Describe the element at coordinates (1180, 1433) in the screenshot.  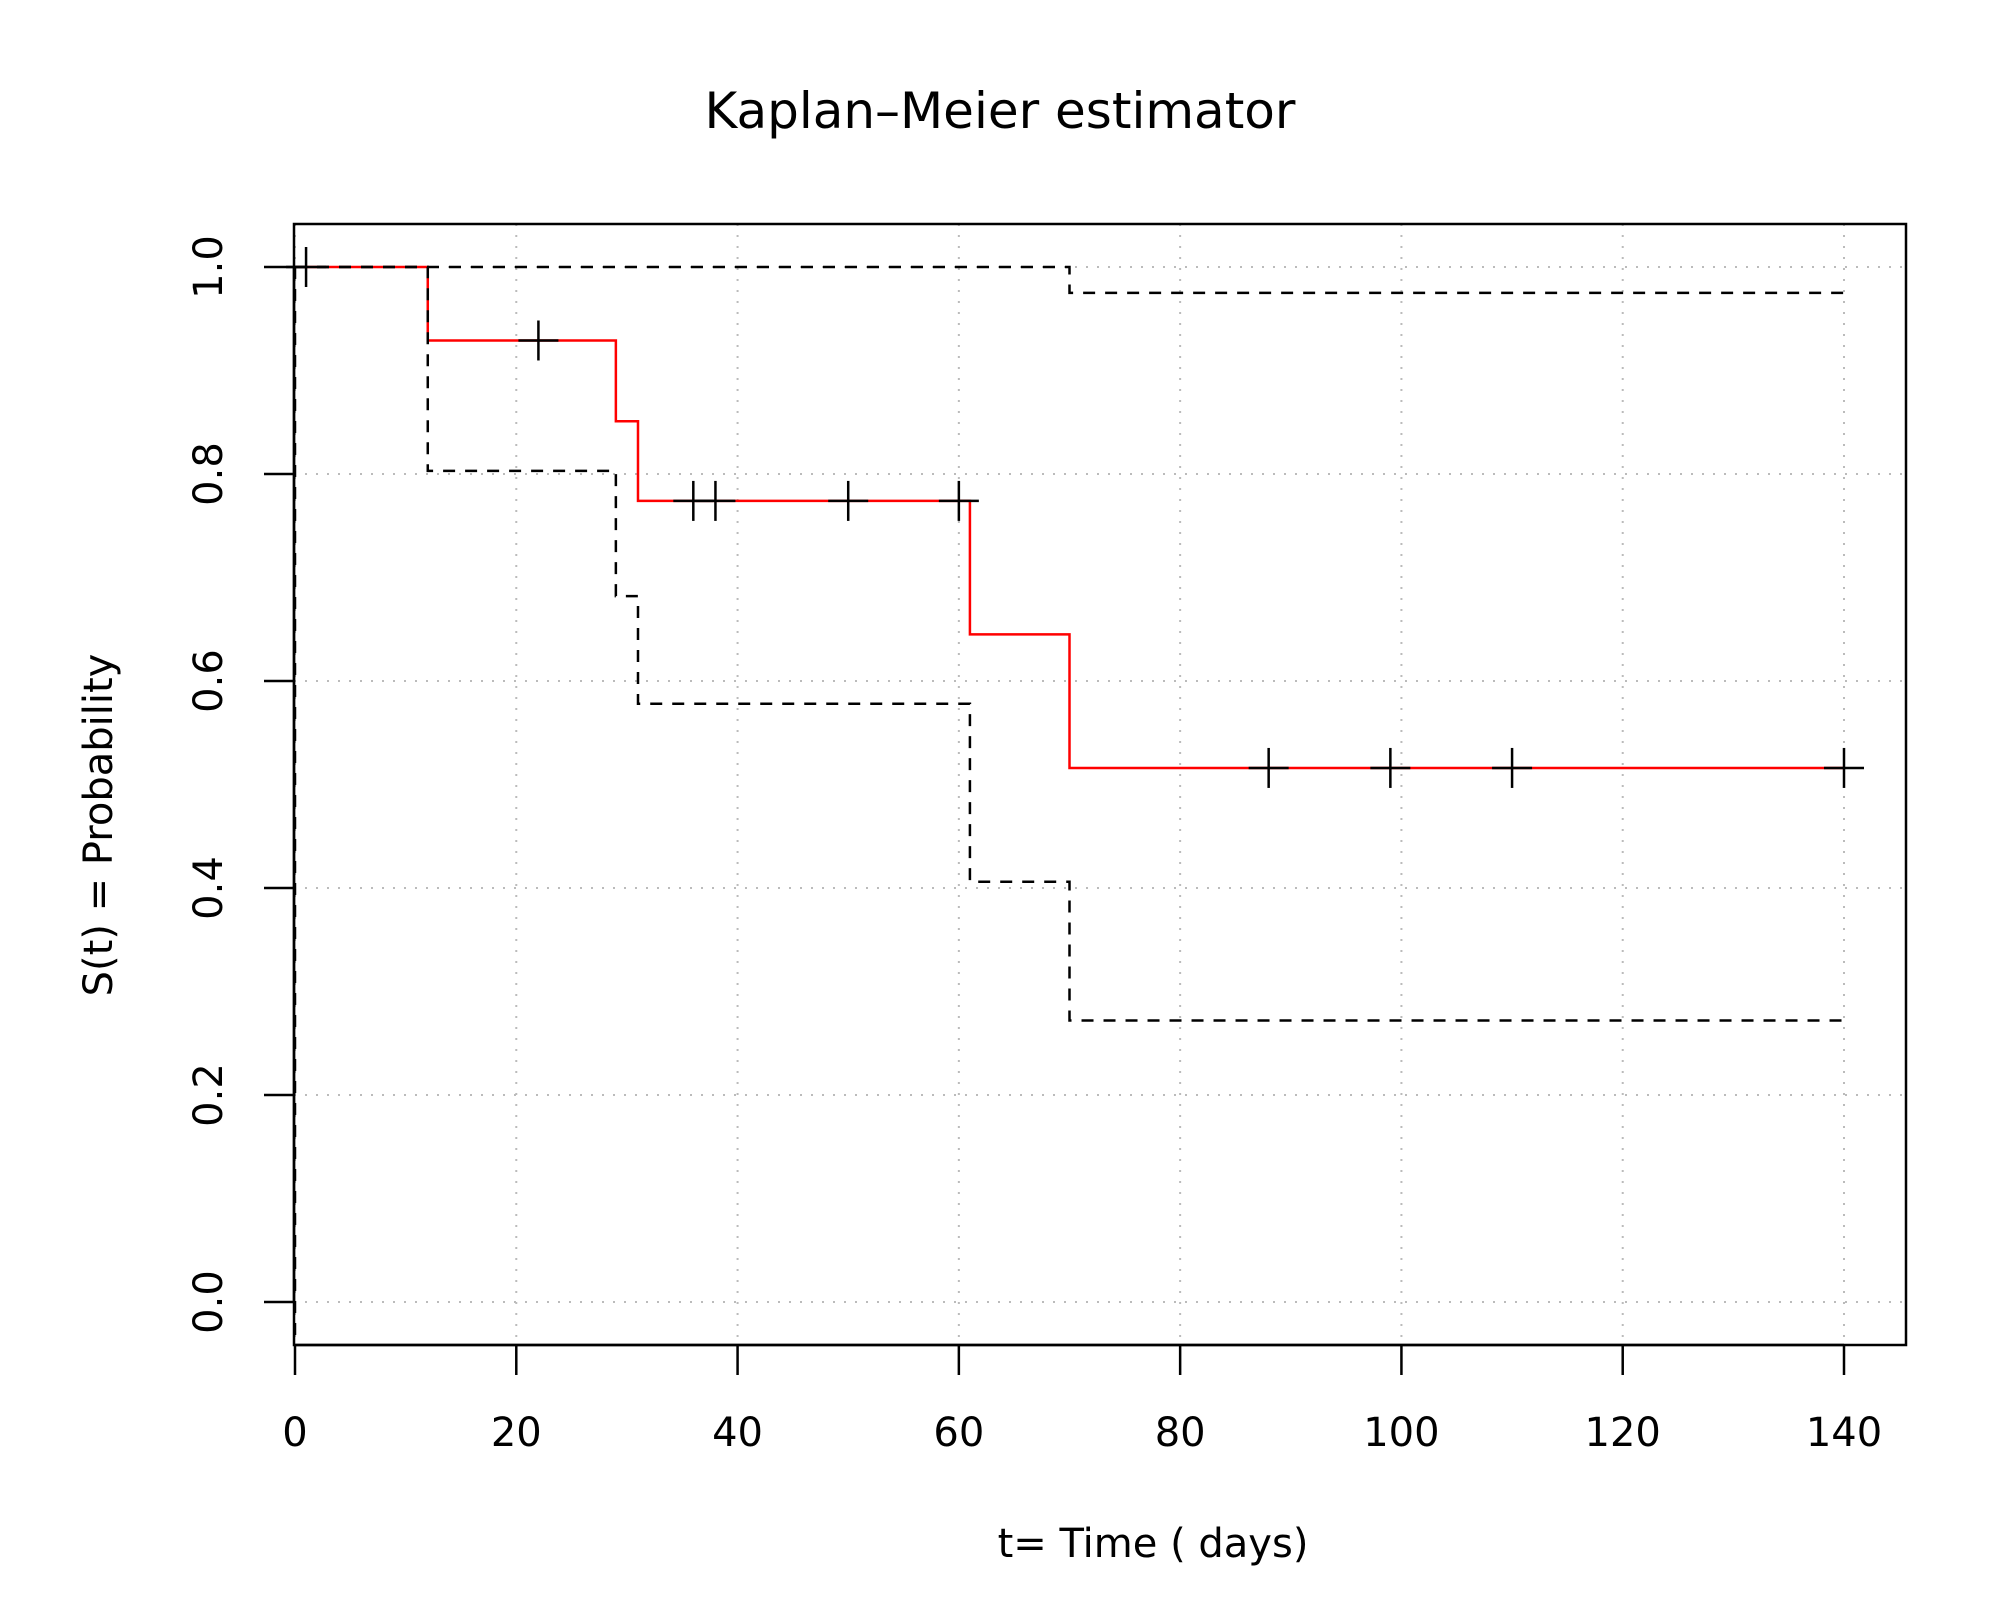
I see `x-tick-label: 80` at that location.